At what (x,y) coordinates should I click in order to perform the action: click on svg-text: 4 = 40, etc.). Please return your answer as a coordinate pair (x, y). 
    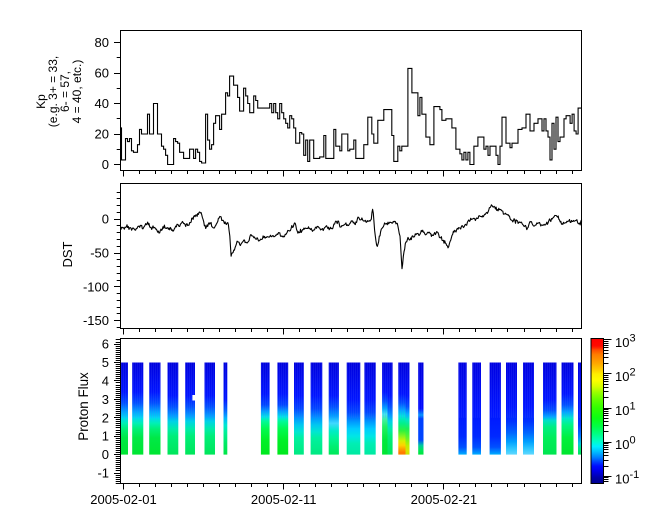
    Looking at the image, I should click on (77, 92).